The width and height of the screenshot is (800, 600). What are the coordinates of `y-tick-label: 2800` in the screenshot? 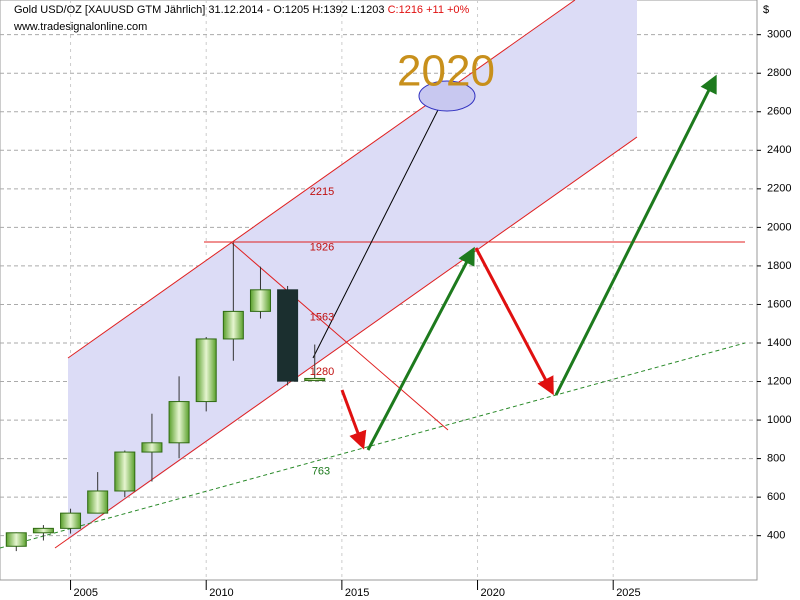 It's located at (779, 73).